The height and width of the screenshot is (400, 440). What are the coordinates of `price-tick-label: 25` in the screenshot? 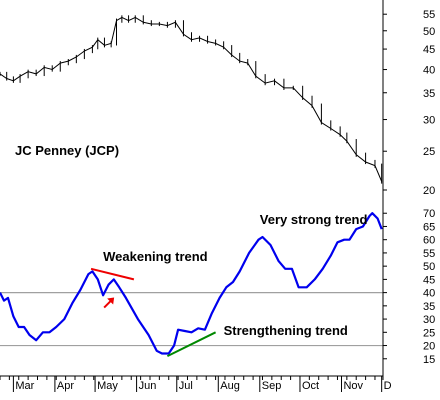 It's located at (429, 152).